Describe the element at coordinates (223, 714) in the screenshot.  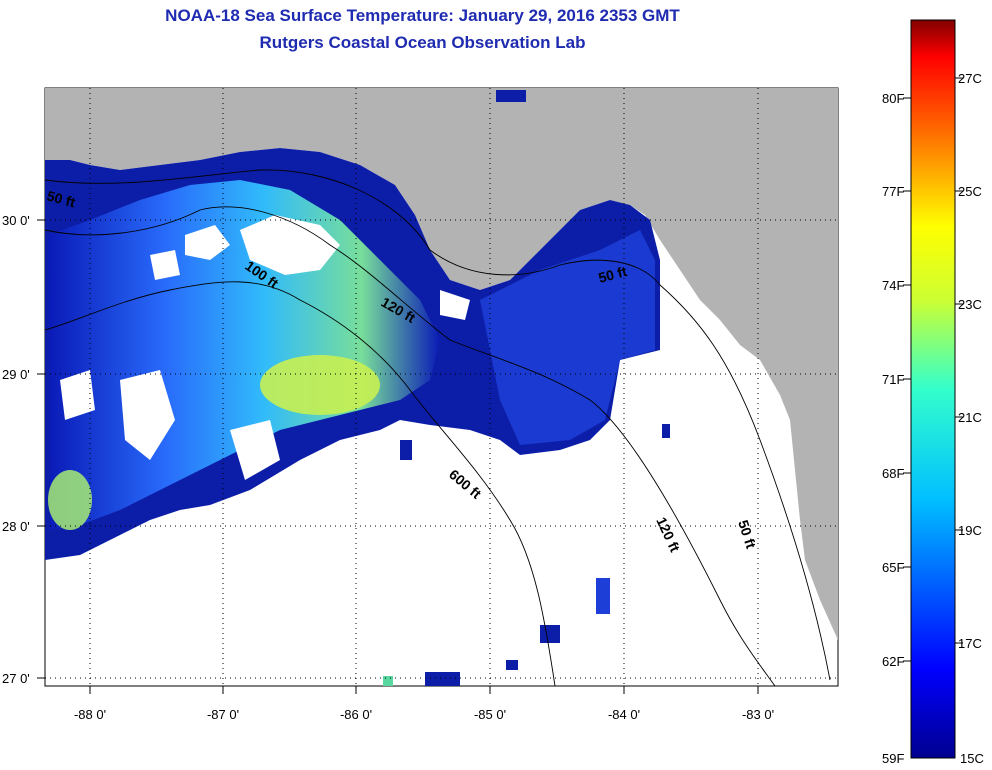
I see `lon-tick-label: -87 0'` at that location.